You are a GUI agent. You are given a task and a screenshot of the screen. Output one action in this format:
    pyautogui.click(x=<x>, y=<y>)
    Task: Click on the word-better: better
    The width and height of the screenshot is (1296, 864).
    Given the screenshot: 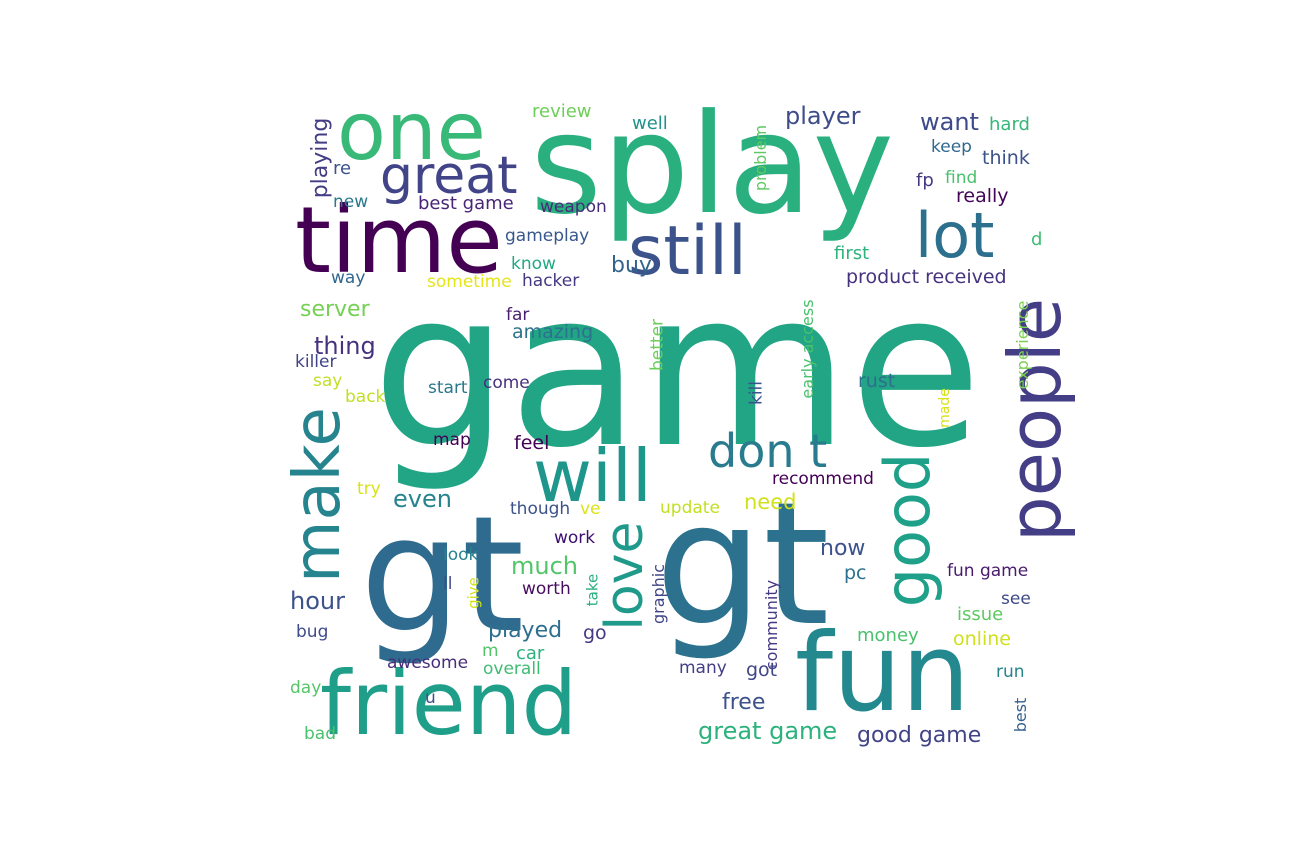 What is the action you would take?
    pyautogui.click(x=657, y=345)
    